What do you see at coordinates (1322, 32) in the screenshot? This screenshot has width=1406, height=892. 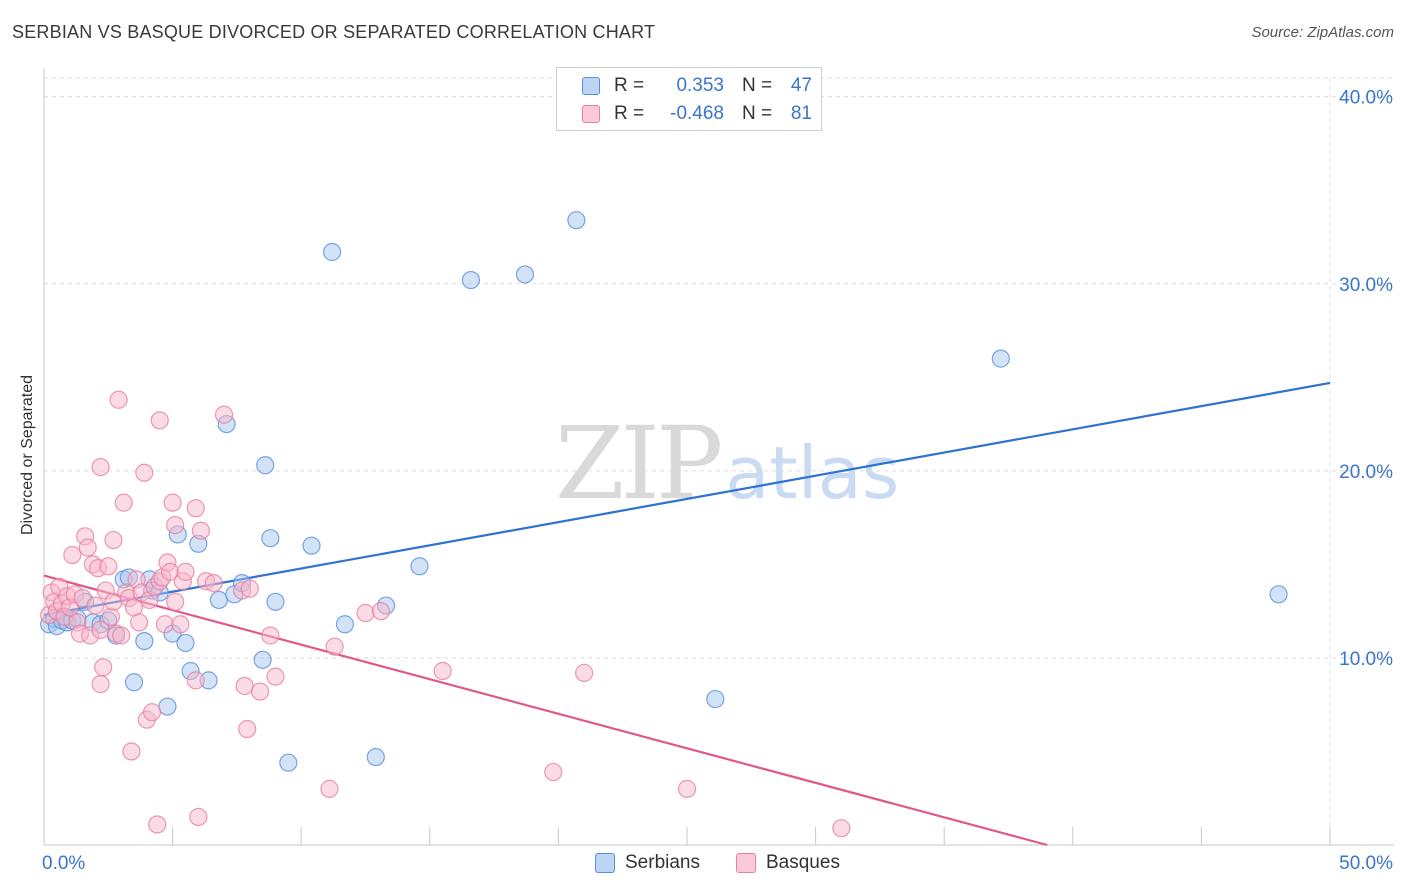 I see `chart-source: Source: ZipAtlas.com` at bounding box center [1322, 32].